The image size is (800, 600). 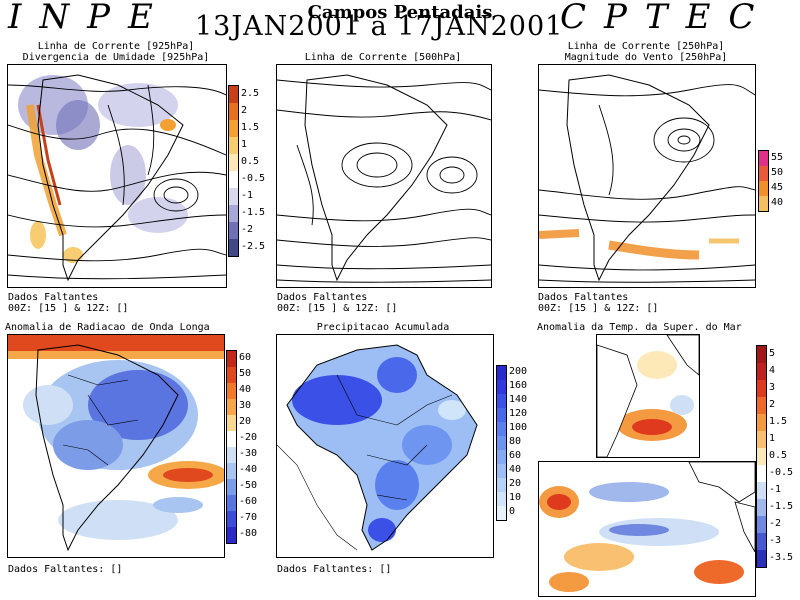 What do you see at coordinates (779, 180) in the screenshot?
I see `p250-colorbar: 55 50 45 40` at bounding box center [779, 180].